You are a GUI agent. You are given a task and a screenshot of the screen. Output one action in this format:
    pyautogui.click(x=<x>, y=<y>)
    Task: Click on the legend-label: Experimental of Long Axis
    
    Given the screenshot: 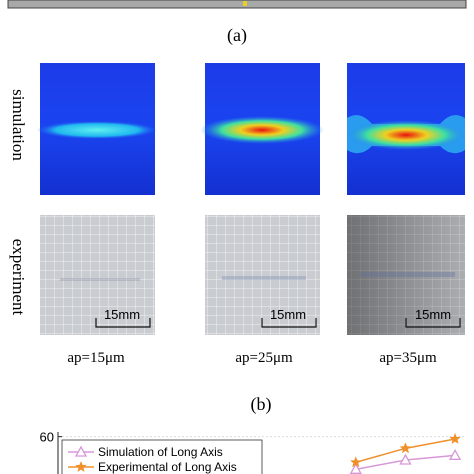 What is the action you would take?
    pyautogui.click(x=167, y=467)
    